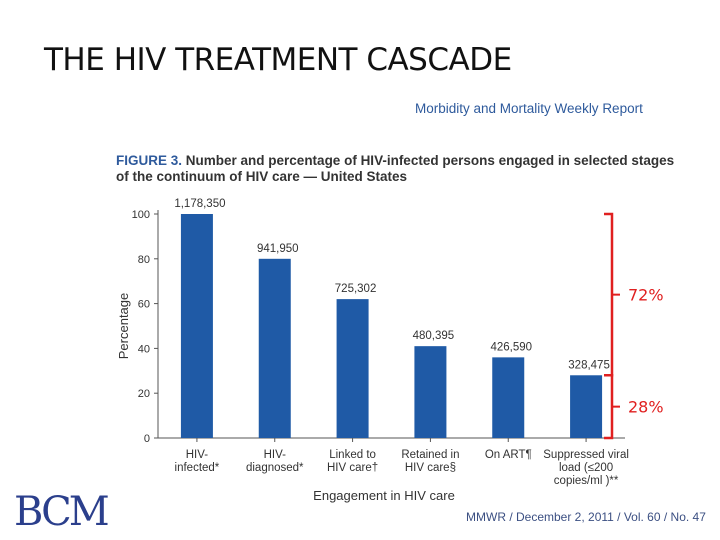  Describe the element at coordinates (586, 481) in the screenshot. I see `x-tick-label: copies/ml )**` at that location.